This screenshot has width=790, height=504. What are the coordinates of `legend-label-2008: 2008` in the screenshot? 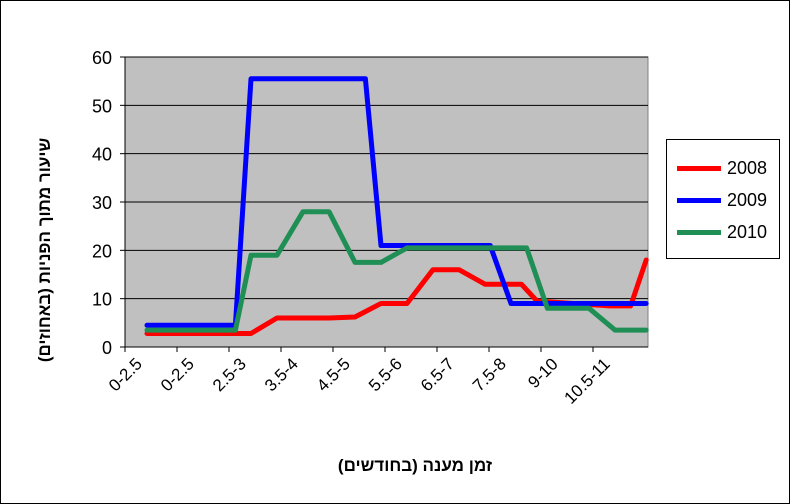 It's located at (747, 168).